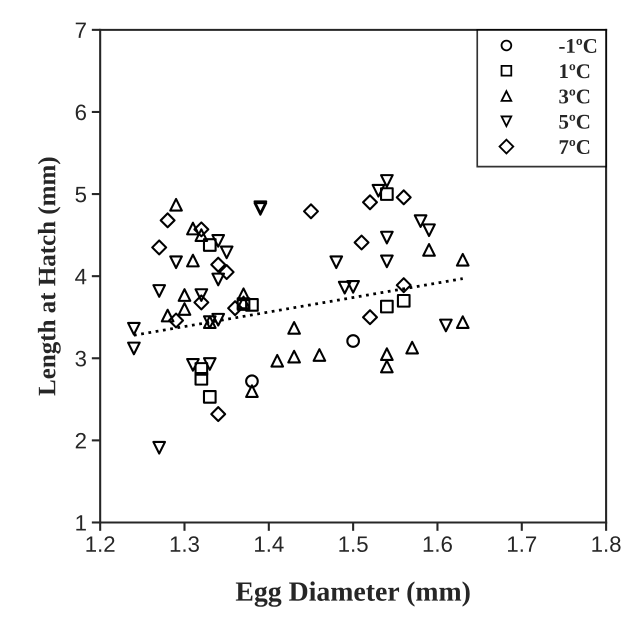 Image resolution: width=634 pixels, height=622 pixels. I want to click on y-tick-label: 7, so click(81, 30).